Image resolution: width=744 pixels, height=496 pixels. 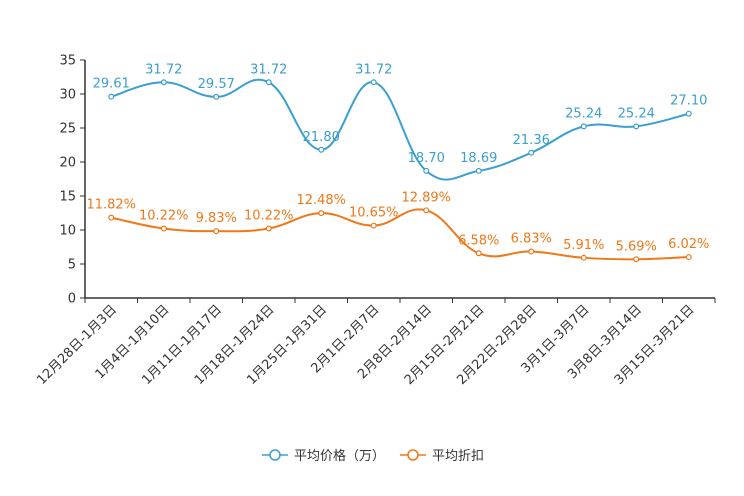 I want to click on y-tick-label: 15, so click(x=67, y=197).